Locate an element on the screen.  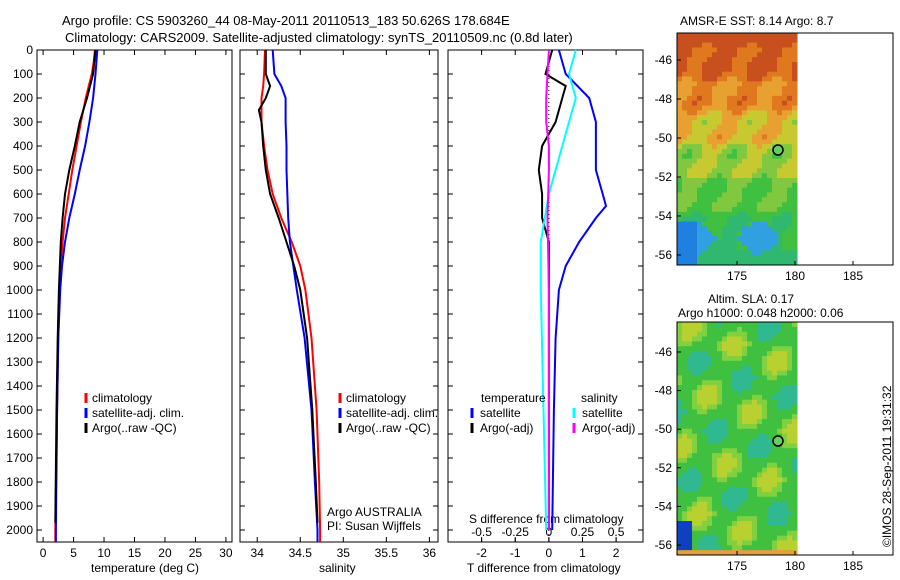
temperature-xtick-label: 0 is located at coordinates (43, 553).